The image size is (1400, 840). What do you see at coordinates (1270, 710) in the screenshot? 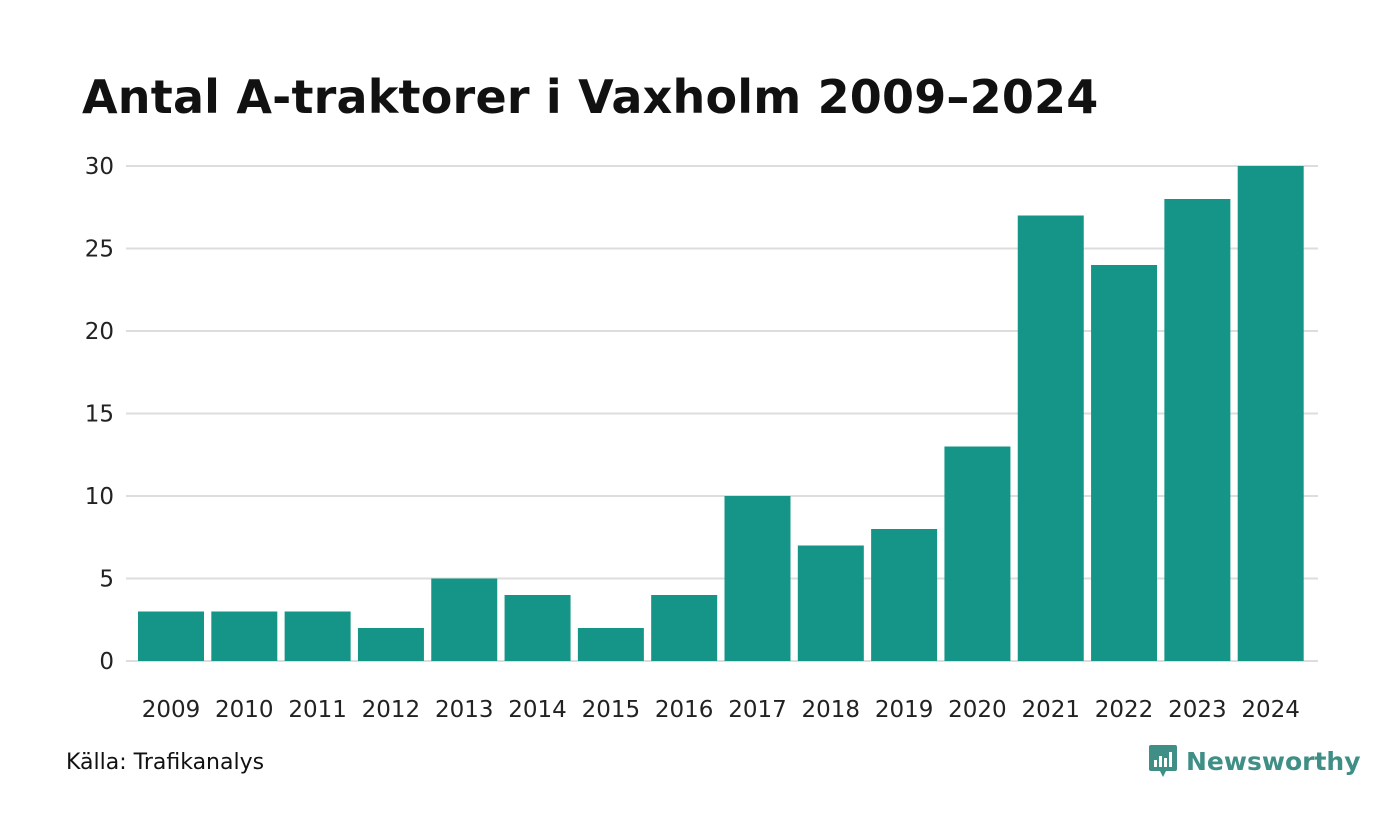
I see `x-tick-label: 2024` at bounding box center [1270, 710].